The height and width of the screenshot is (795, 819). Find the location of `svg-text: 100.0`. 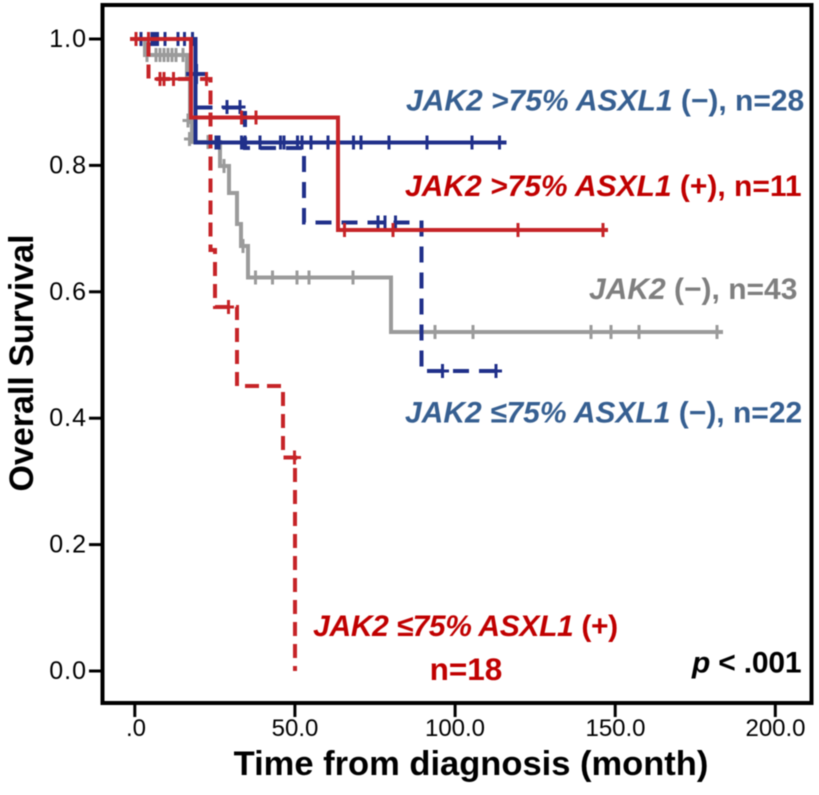

svg-text: 100.0 is located at coordinates (455, 728).